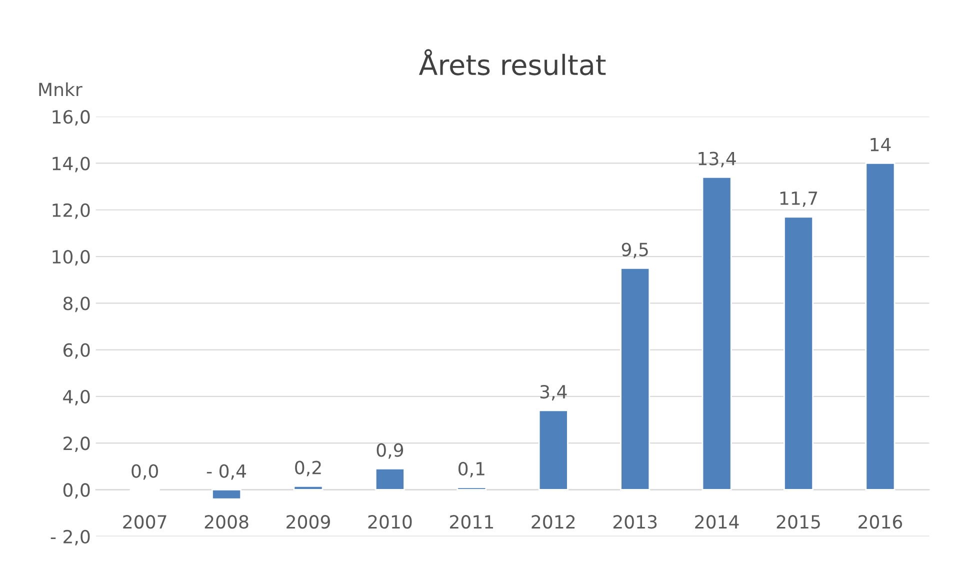  What do you see at coordinates (512, 62) in the screenshot?
I see `chart-title: Årets resultat` at bounding box center [512, 62].